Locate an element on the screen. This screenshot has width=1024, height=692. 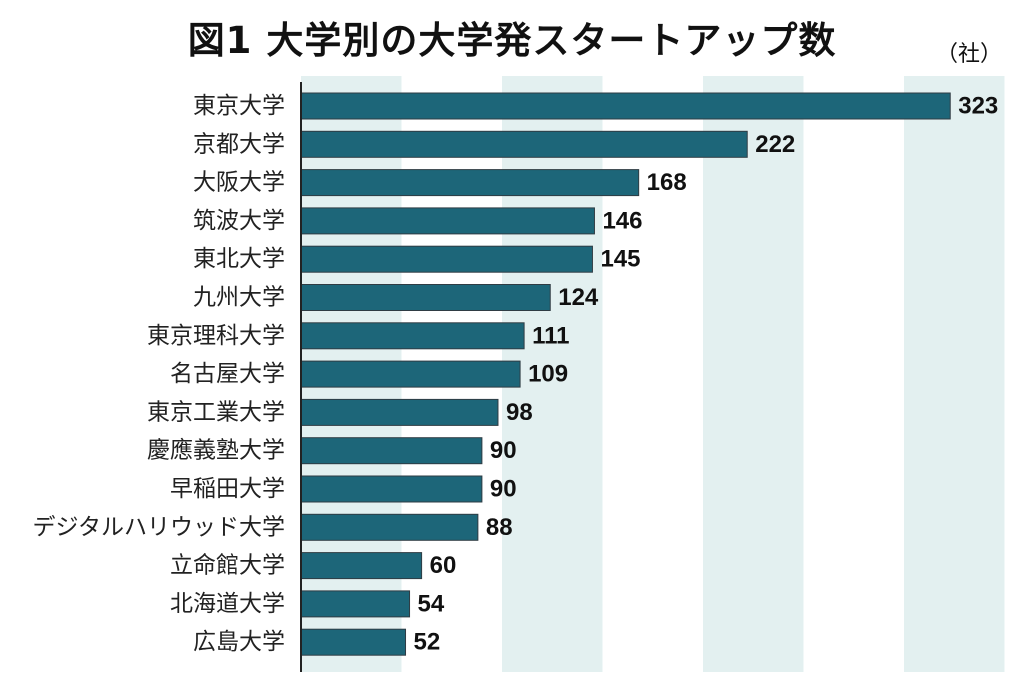
value-label: 111 is located at coordinates (550, 335).